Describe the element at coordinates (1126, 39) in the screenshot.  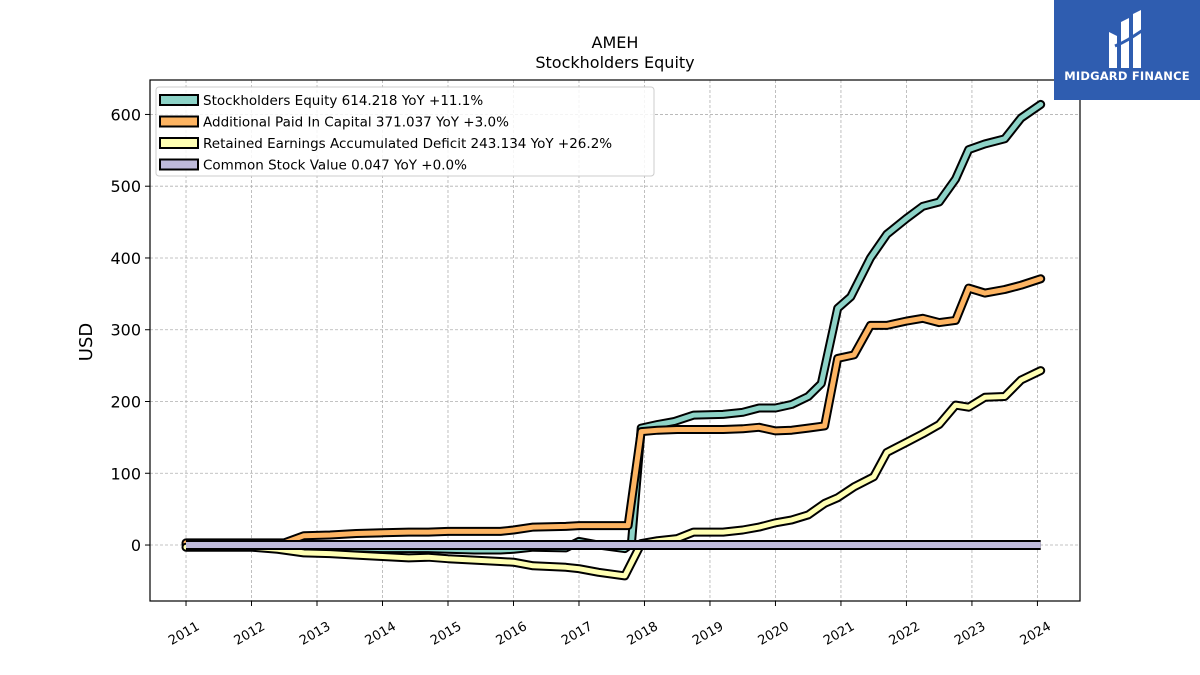
I see `logo-mark-icon` at that location.